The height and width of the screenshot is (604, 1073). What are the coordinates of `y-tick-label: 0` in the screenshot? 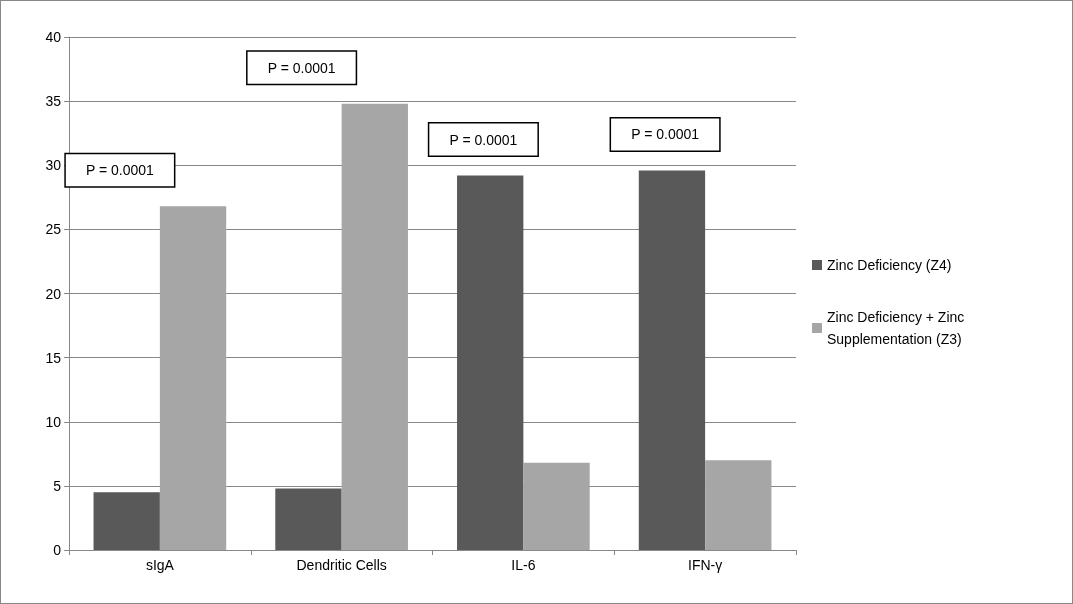 It's located at (57, 550).